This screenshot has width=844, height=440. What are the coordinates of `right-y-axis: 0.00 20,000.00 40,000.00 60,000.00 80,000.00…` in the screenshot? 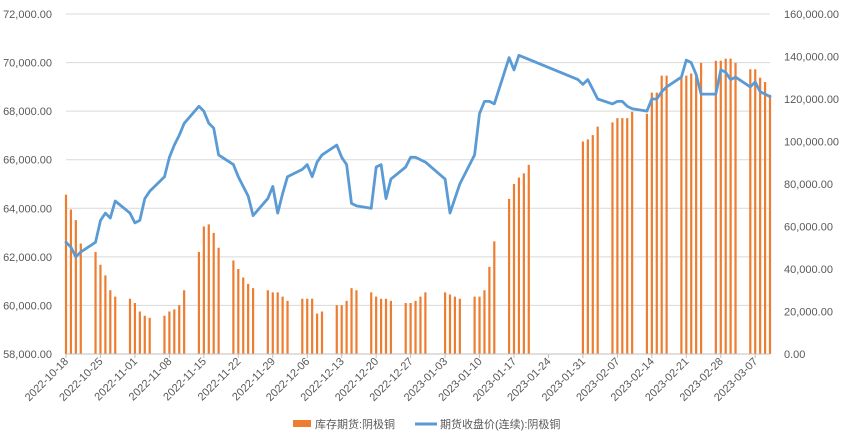 It's located at (811, 185).